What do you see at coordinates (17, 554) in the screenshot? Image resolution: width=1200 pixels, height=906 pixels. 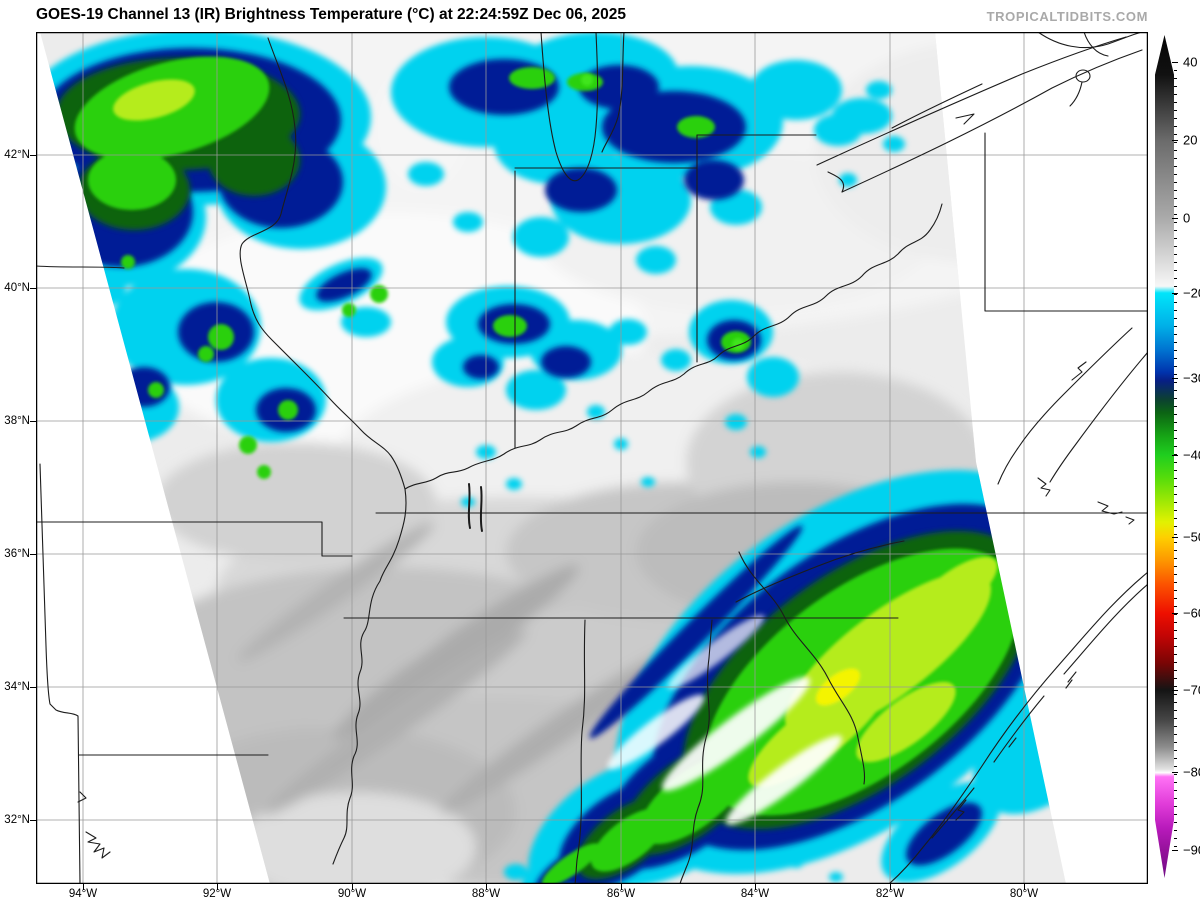 I see `lat-label: 36°N` at bounding box center [17, 554].